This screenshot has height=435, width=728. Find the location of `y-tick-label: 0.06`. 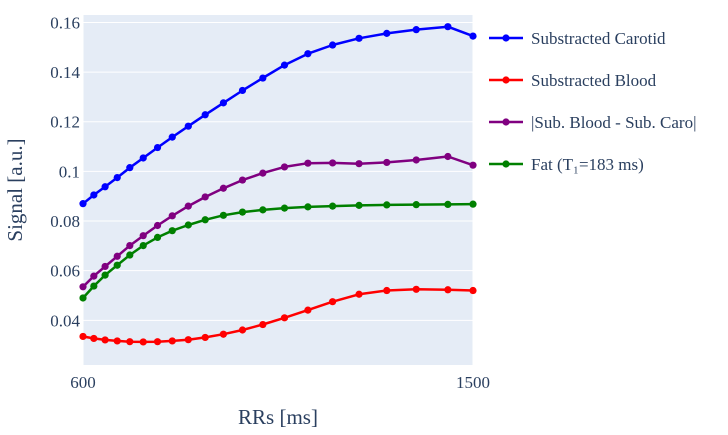

y-tick-label: 0.06 is located at coordinates (65, 271).